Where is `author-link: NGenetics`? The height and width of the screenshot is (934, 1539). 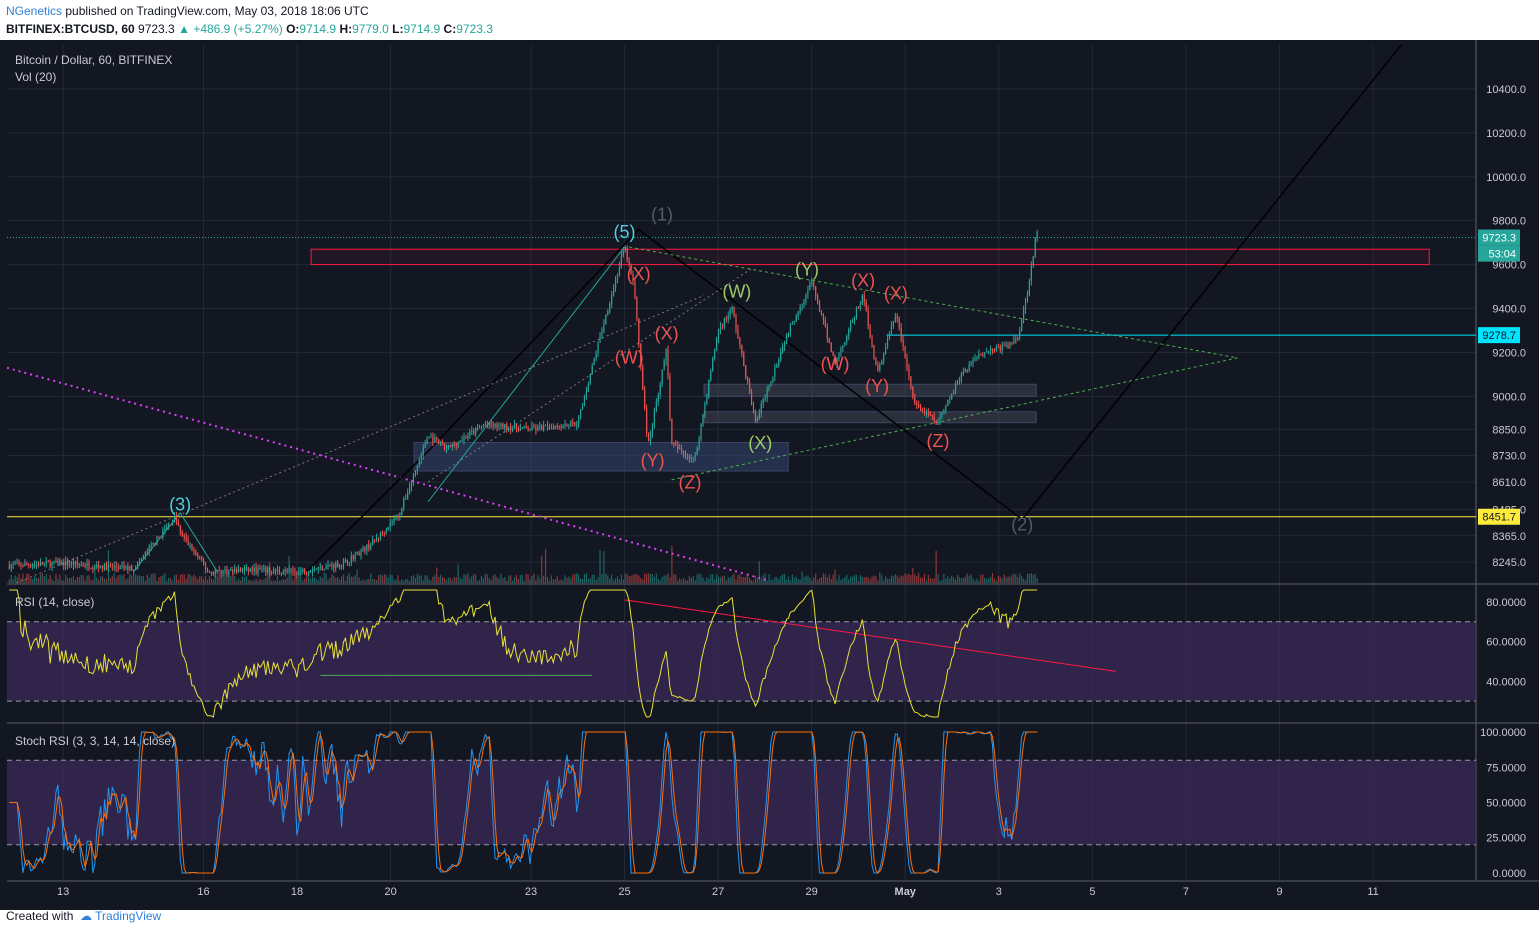
author-link: NGenetics is located at coordinates (34, 11).